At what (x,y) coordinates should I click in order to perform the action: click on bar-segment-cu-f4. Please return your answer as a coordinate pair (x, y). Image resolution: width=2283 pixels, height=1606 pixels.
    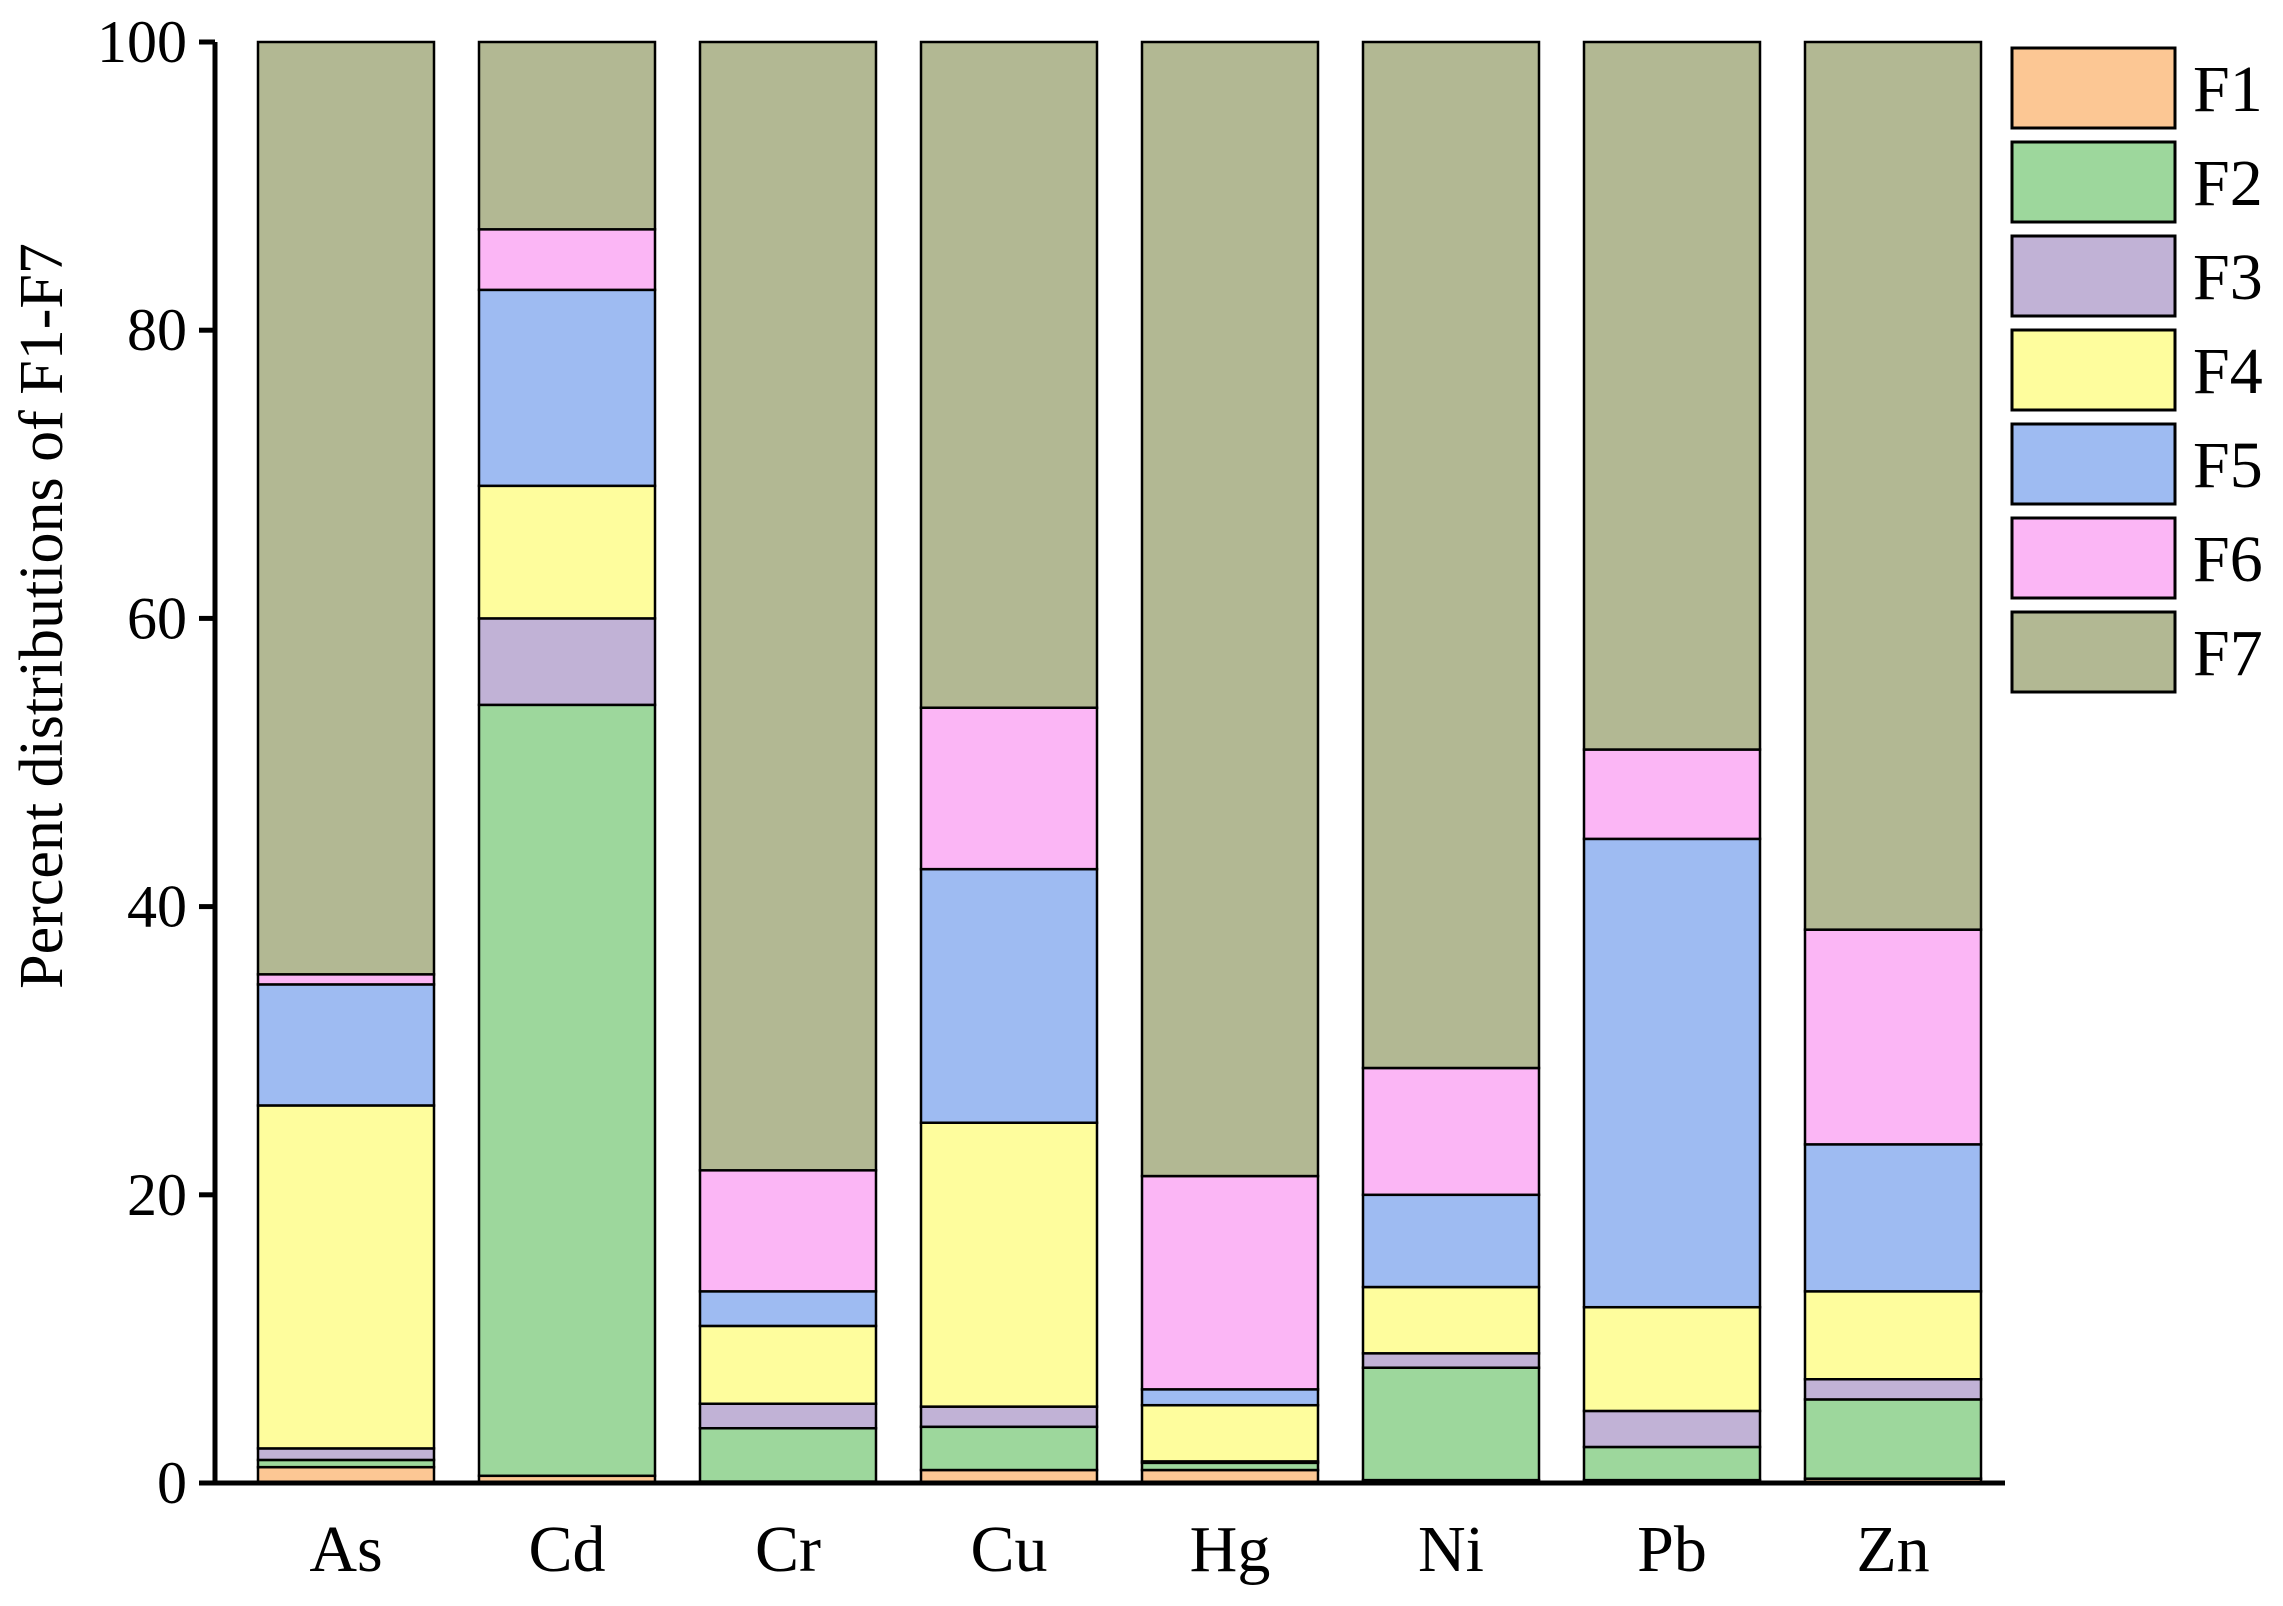
    Looking at the image, I should click on (1009, 1264).